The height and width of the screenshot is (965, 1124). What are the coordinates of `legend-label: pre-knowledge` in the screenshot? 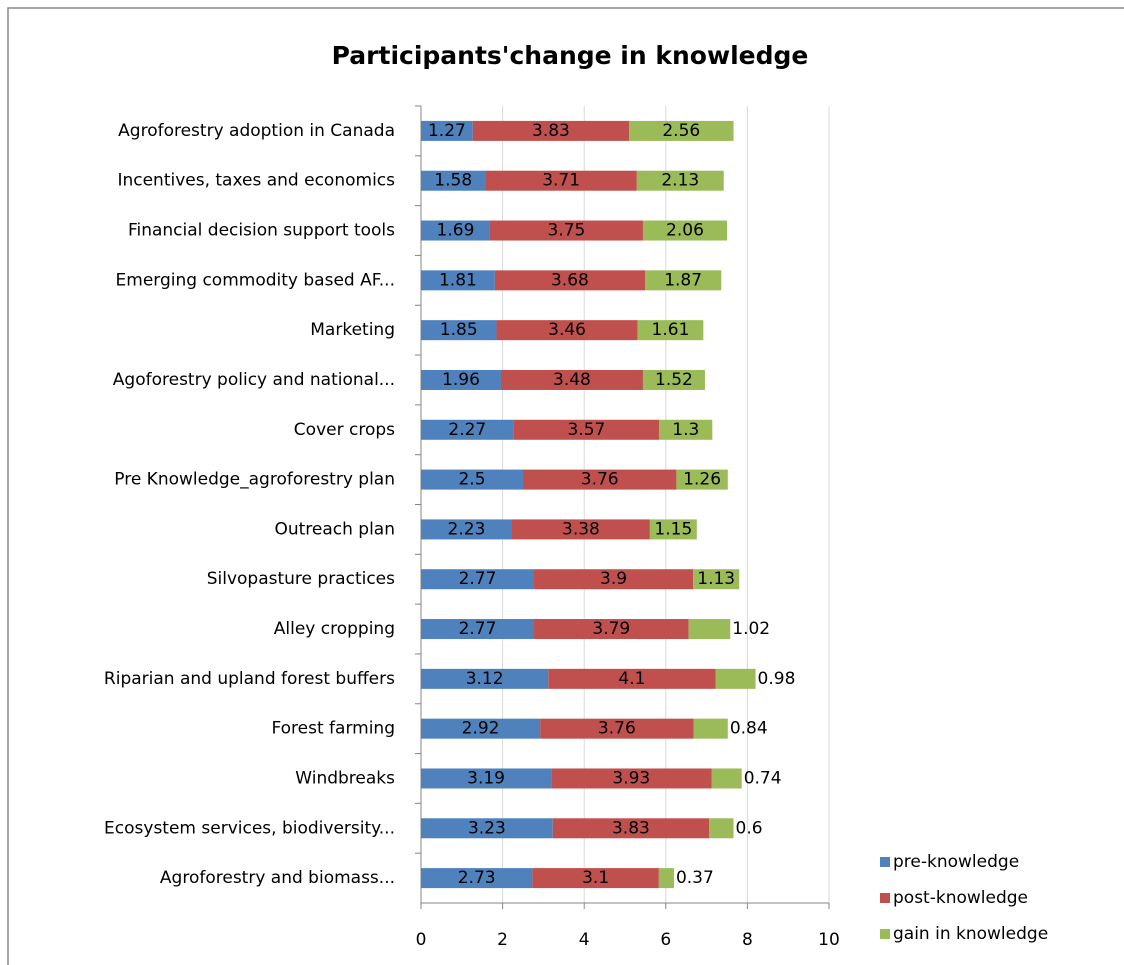 It's located at (956, 862).